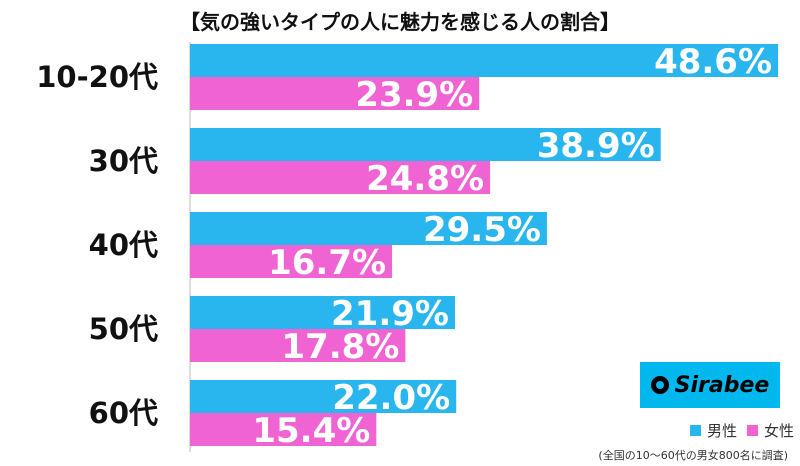  I want to click on value-label-female: 24.8%, so click(425, 179).